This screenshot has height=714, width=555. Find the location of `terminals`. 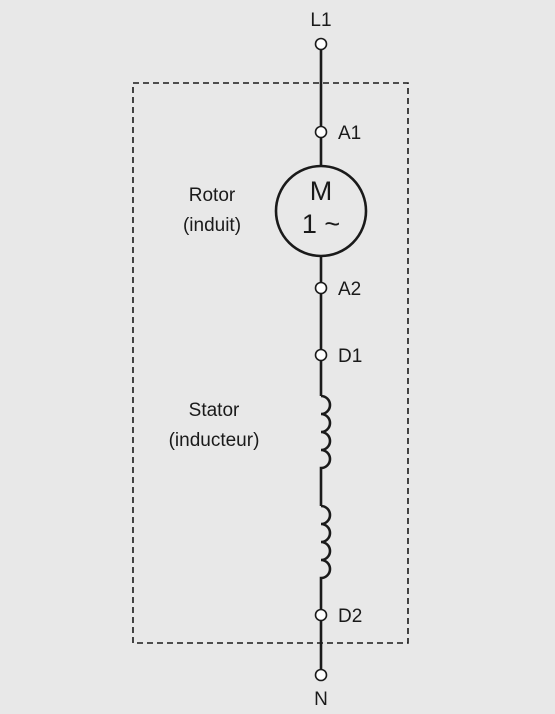

terminals is located at coordinates (321, 359).